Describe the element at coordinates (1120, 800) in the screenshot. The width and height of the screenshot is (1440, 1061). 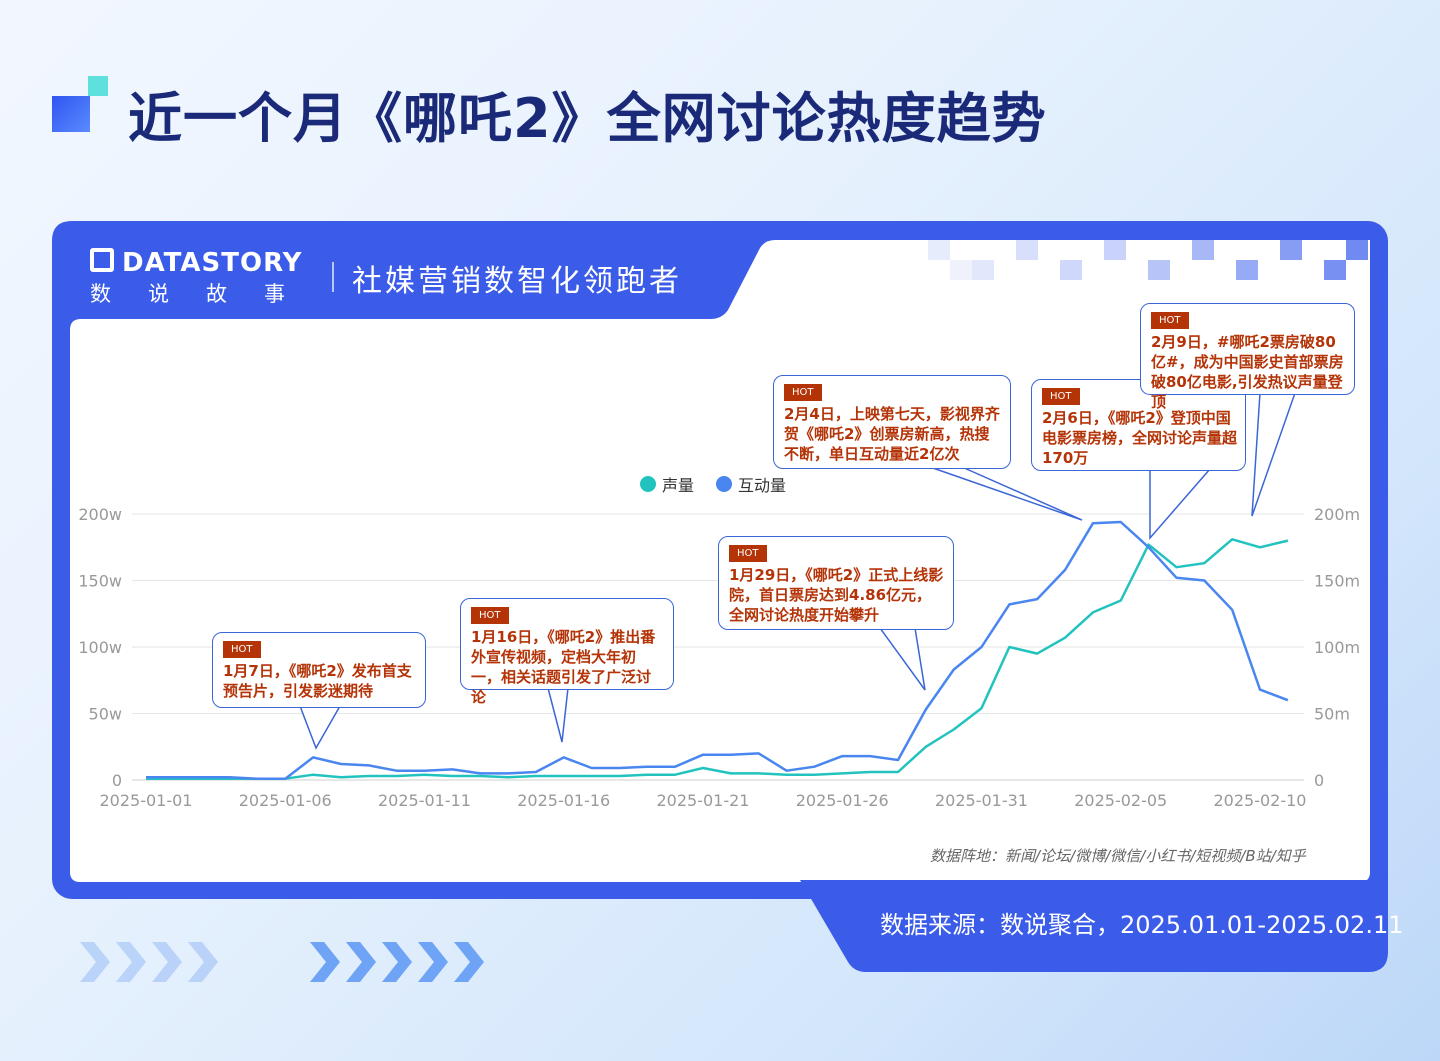
I see `x-tick-label: 2025-02-05` at that location.